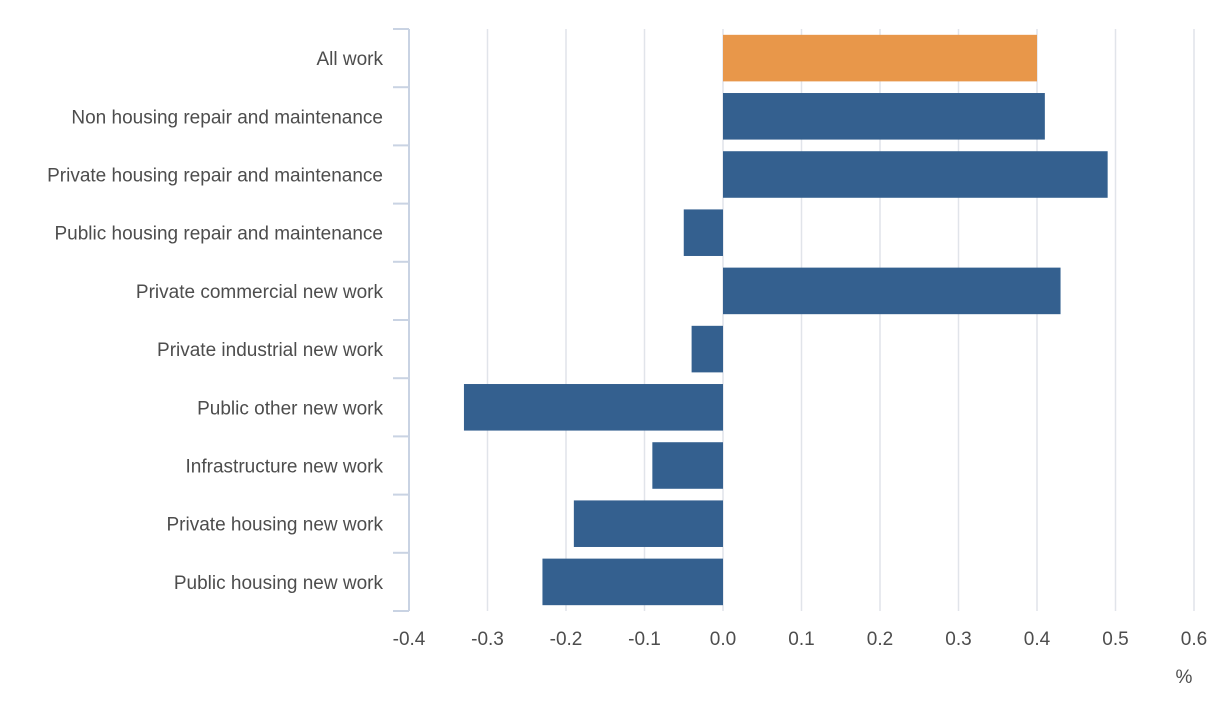 This screenshot has width=1228, height=720. Describe the element at coordinates (401, 320) in the screenshot. I see `y-axis` at that location.